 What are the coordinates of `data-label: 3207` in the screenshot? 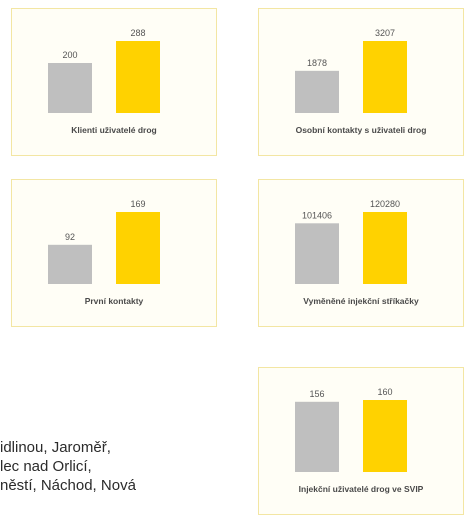 It's located at (385, 33).